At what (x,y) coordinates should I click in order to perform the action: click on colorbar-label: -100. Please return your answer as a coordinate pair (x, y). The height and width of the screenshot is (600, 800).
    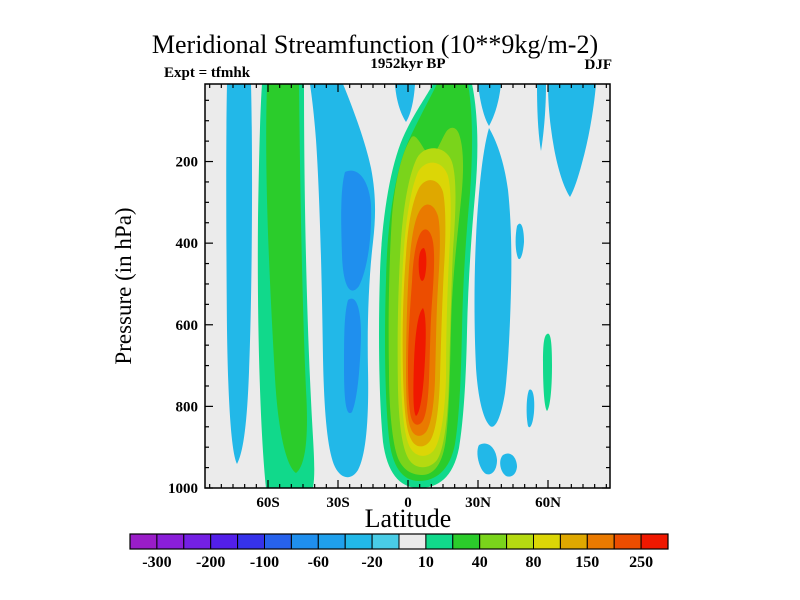
    Looking at the image, I should click on (264, 562).